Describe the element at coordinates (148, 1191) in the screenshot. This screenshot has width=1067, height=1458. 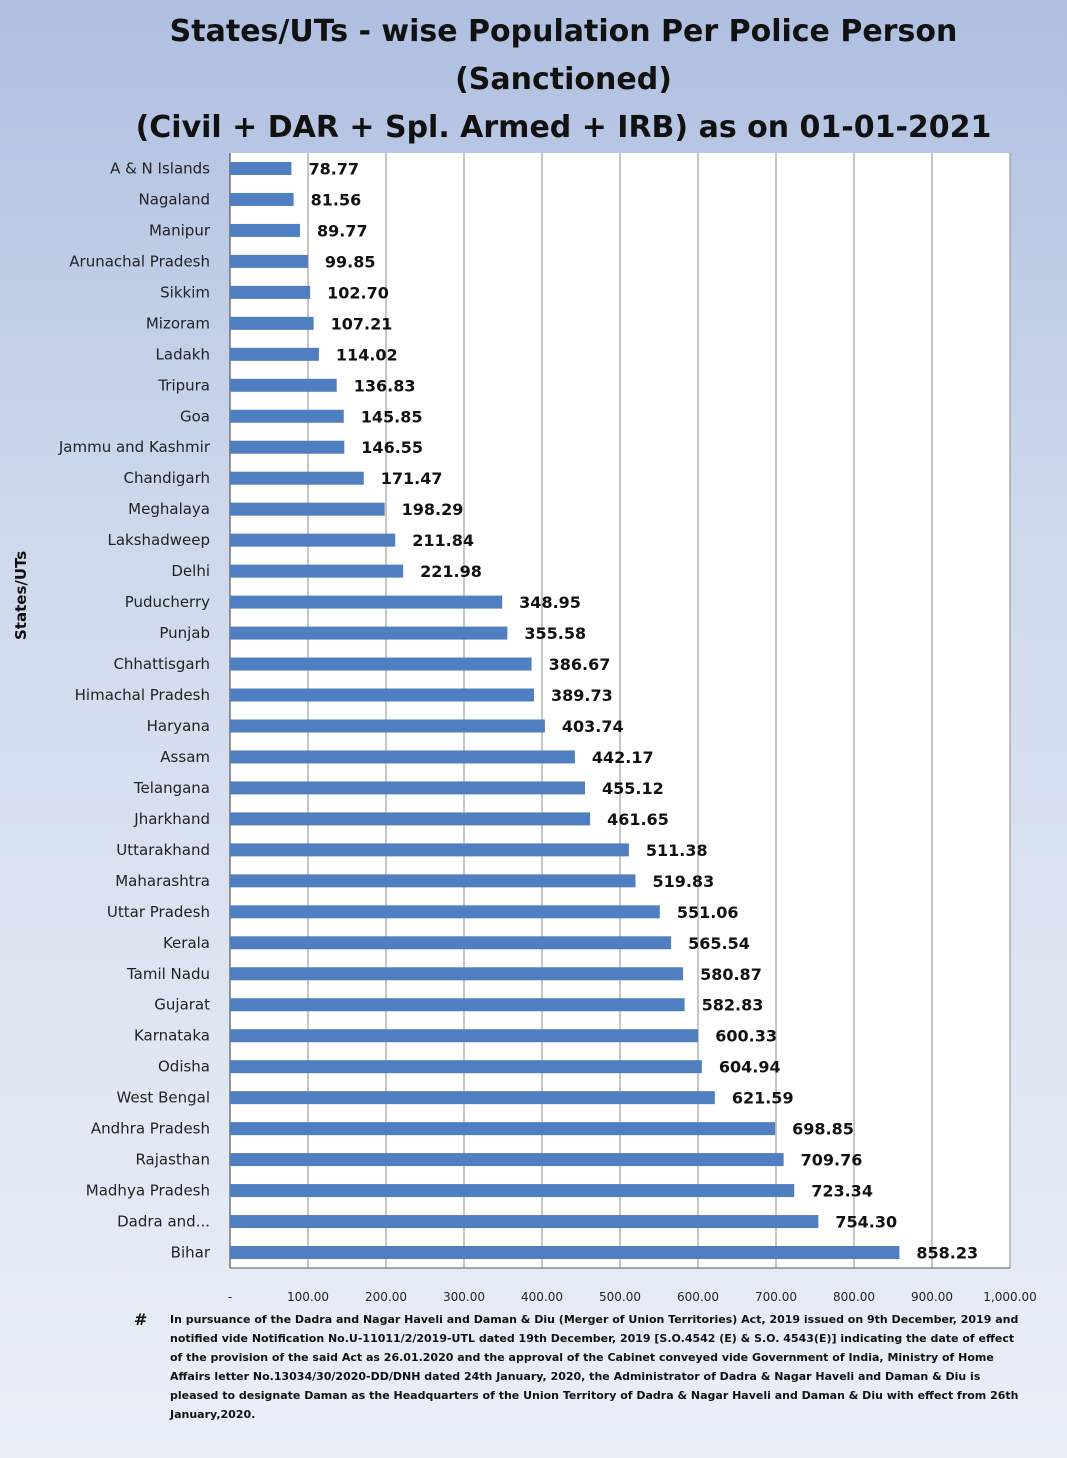
I see `category-label: Madhya Pradesh` at that location.